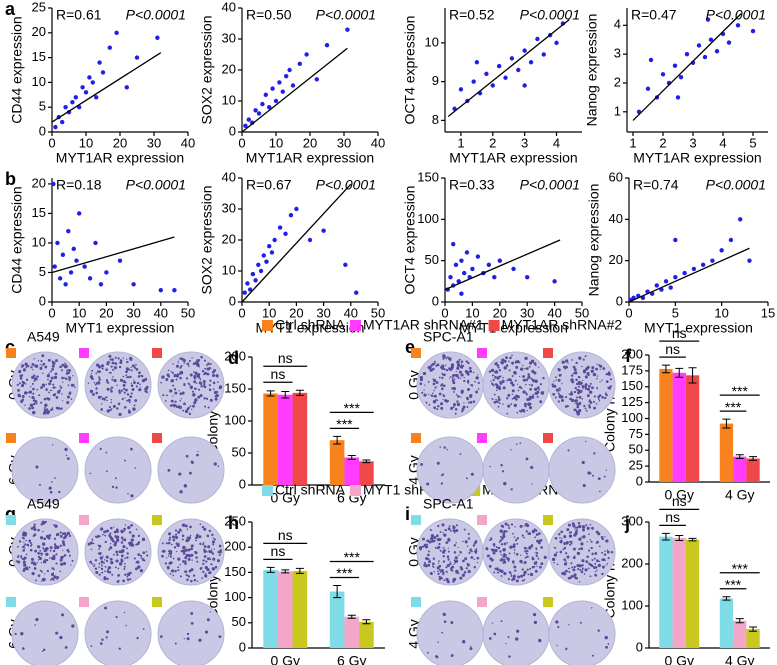  Describe the element at coordinates (556, 142) in the screenshot. I see `x-tick-label: 4` at that location.